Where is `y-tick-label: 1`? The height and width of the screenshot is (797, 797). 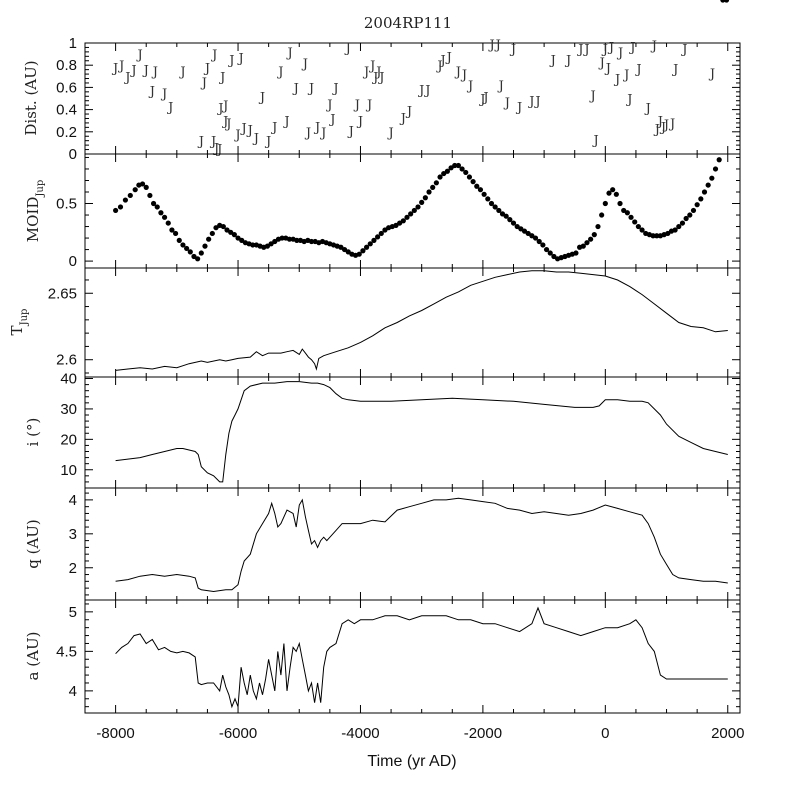
y-tick-label: 1 is located at coordinates (73, 43).